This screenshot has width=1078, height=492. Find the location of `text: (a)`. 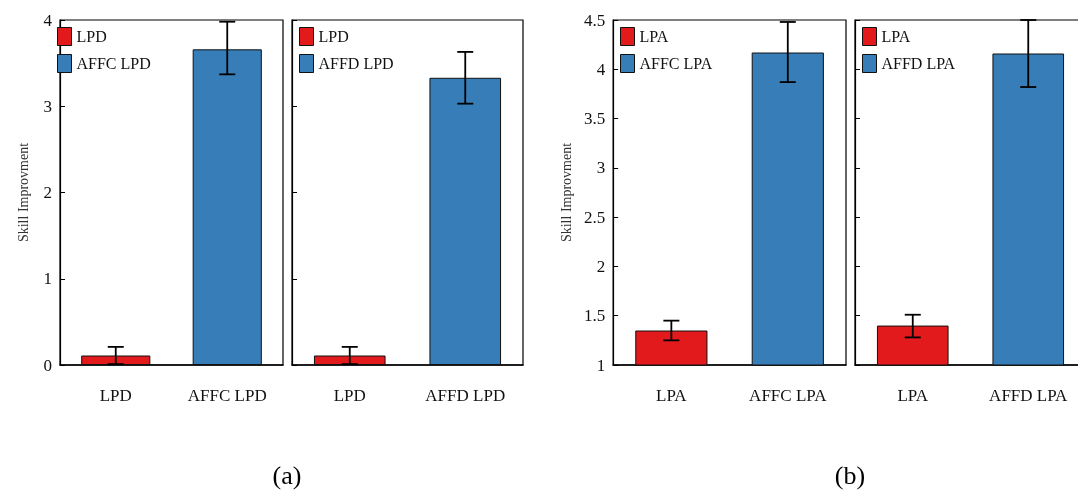

text: (a) is located at coordinates (287, 475).